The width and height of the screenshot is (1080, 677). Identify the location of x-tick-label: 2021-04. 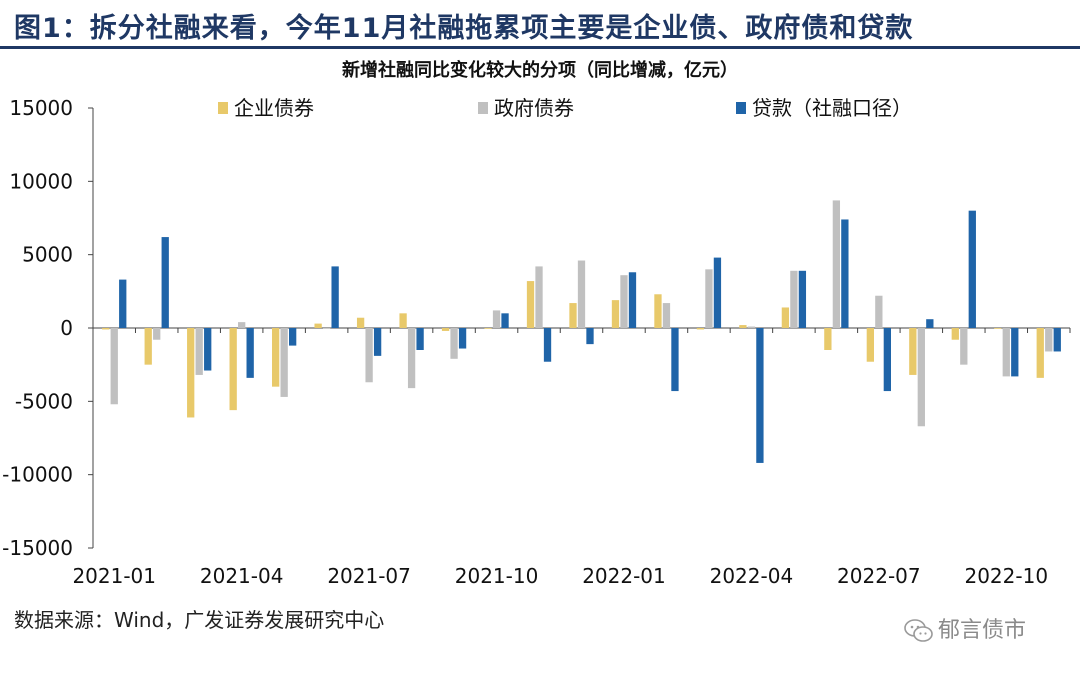
(242, 576).